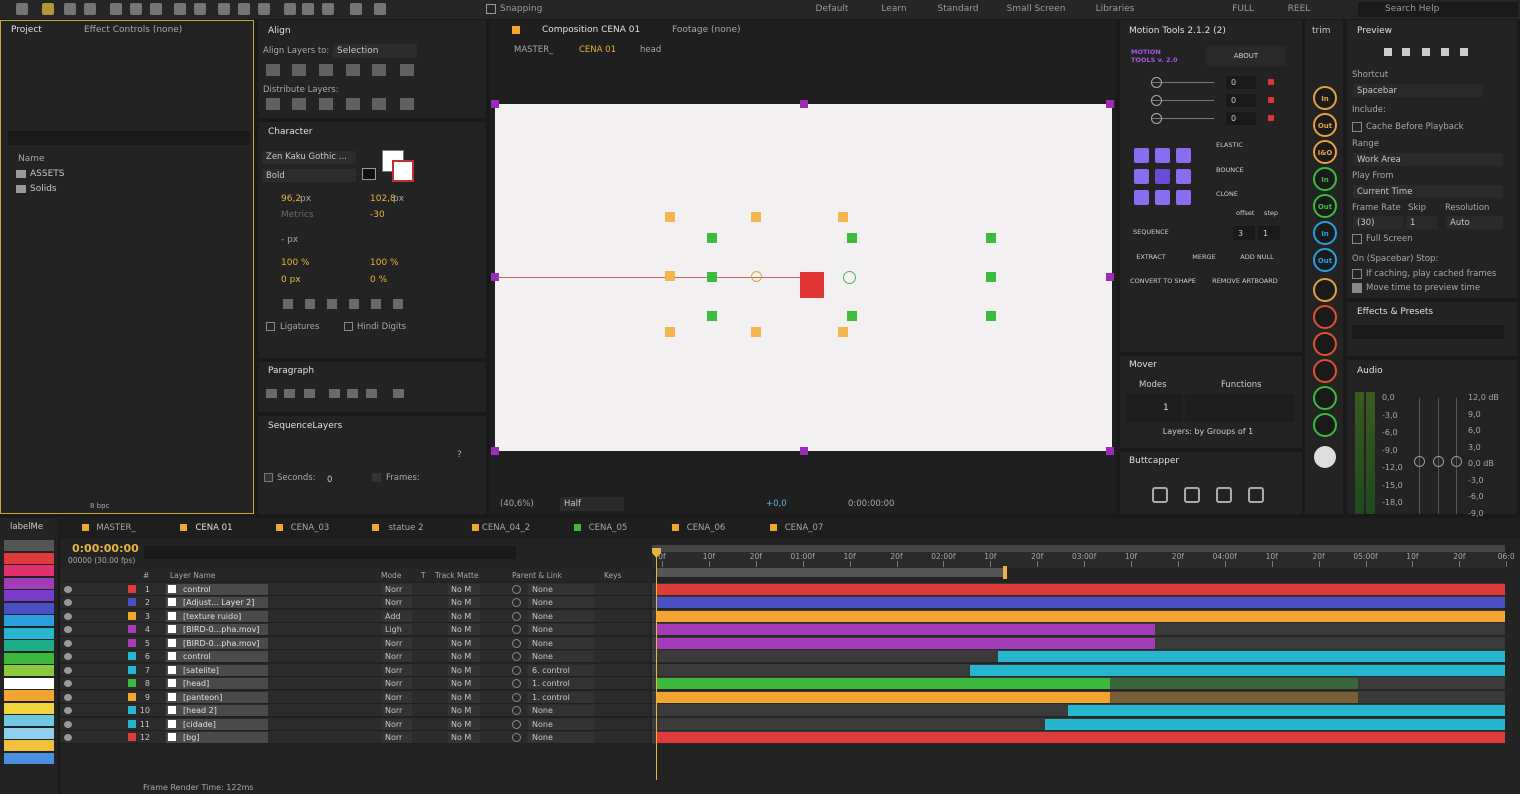 Image resolution: width=1520 pixels, height=794 pixels. Describe the element at coordinates (377, 215) in the screenshot. I see `character-field: -30` at that location.